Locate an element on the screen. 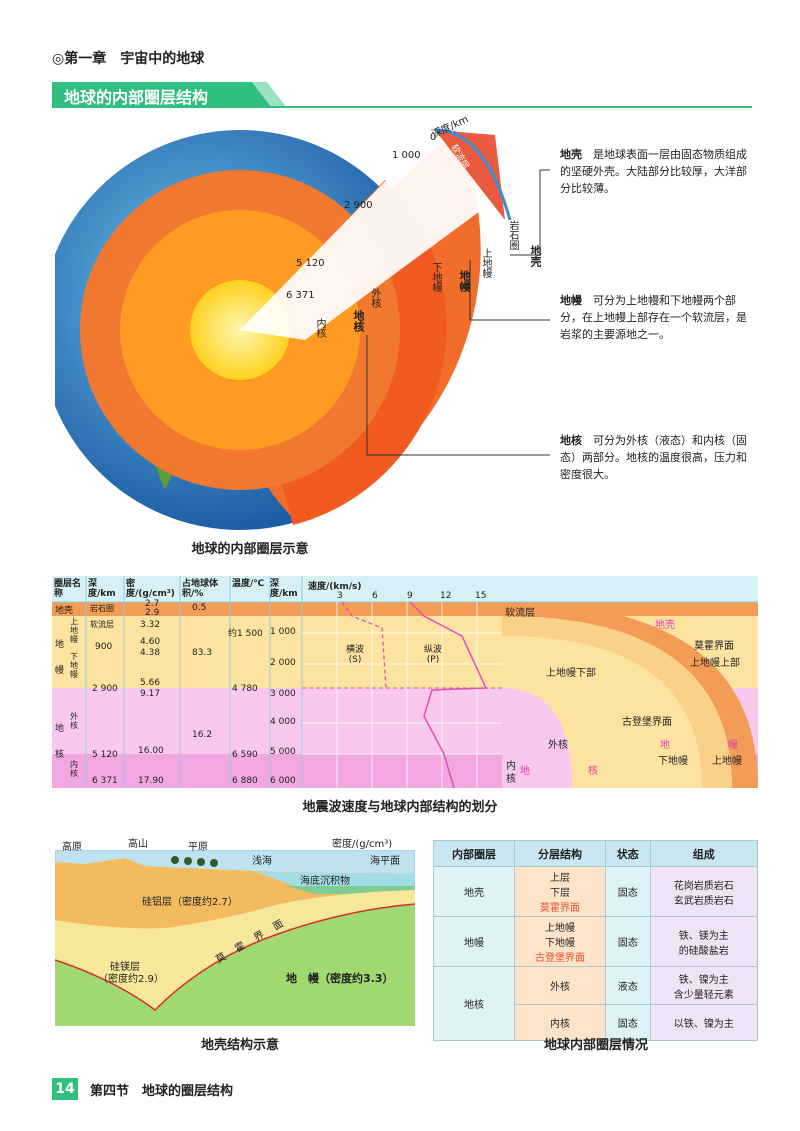  seismic-layer-core: 地核 is located at coordinates (60, 742).